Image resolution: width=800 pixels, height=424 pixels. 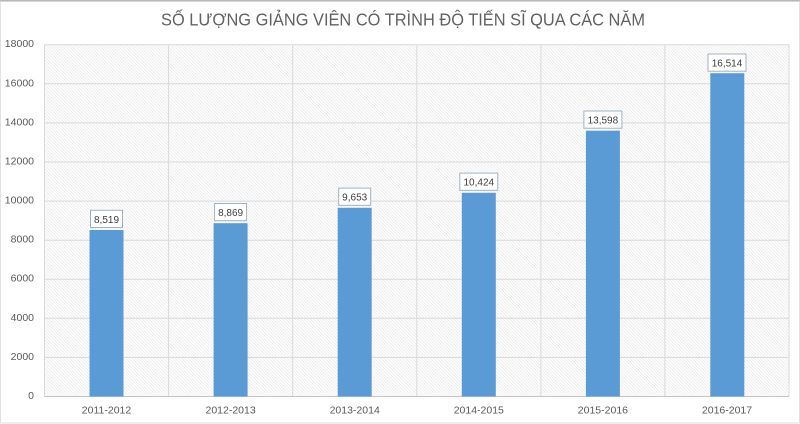 What do you see at coordinates (479, 411) in the screenshot?
I see `svg-text: 2014-2015` at bounding box center [479, 411].